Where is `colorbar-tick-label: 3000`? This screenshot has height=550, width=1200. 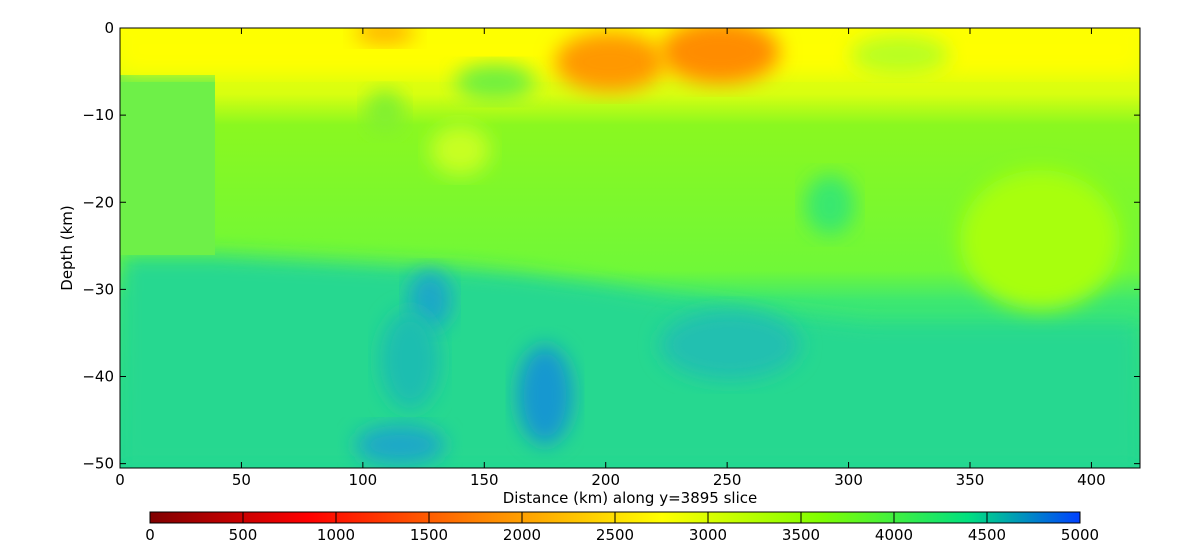
colorbar-tick-label: 3000 is located at coordinates (708, 535).